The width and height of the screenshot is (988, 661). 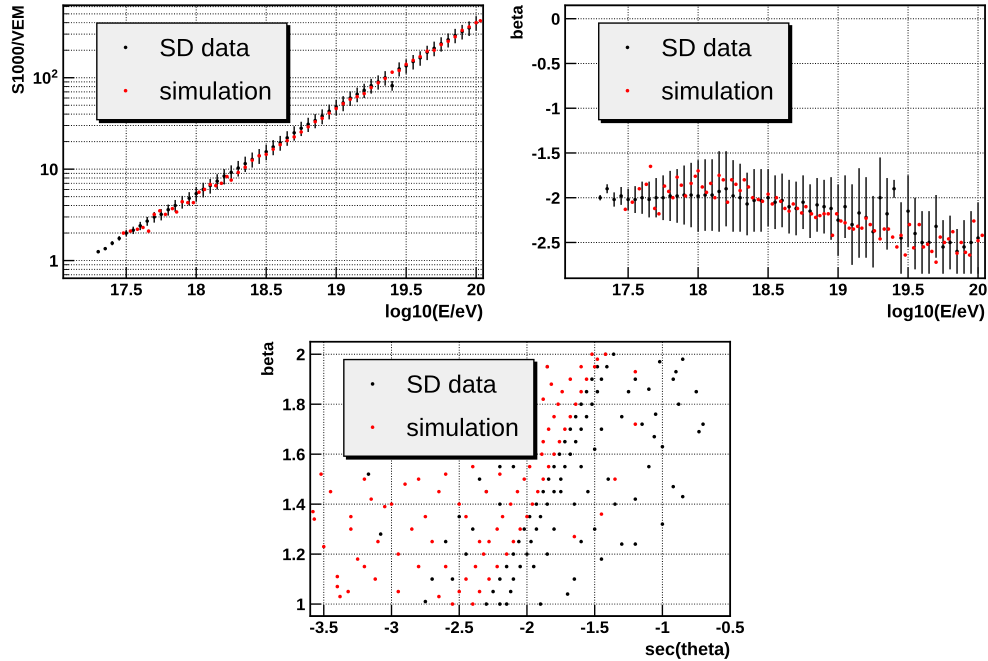 I want to click on x-tick-label: -0.5, so click(x=730, y=627).